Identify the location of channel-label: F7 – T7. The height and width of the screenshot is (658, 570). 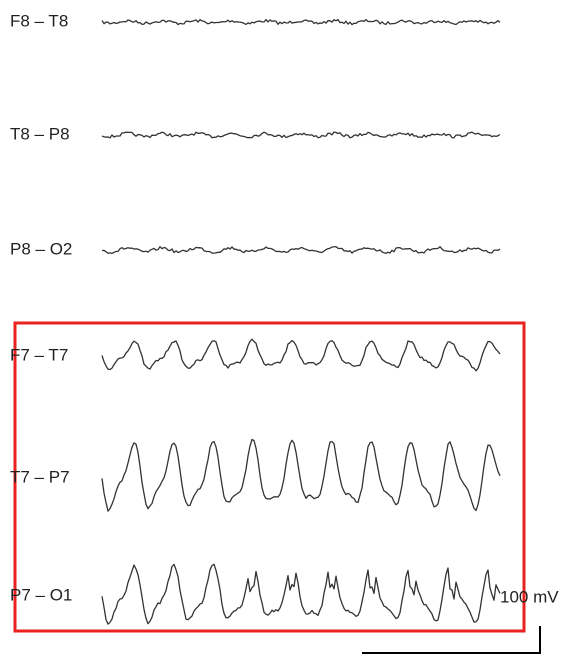
(39, 354).